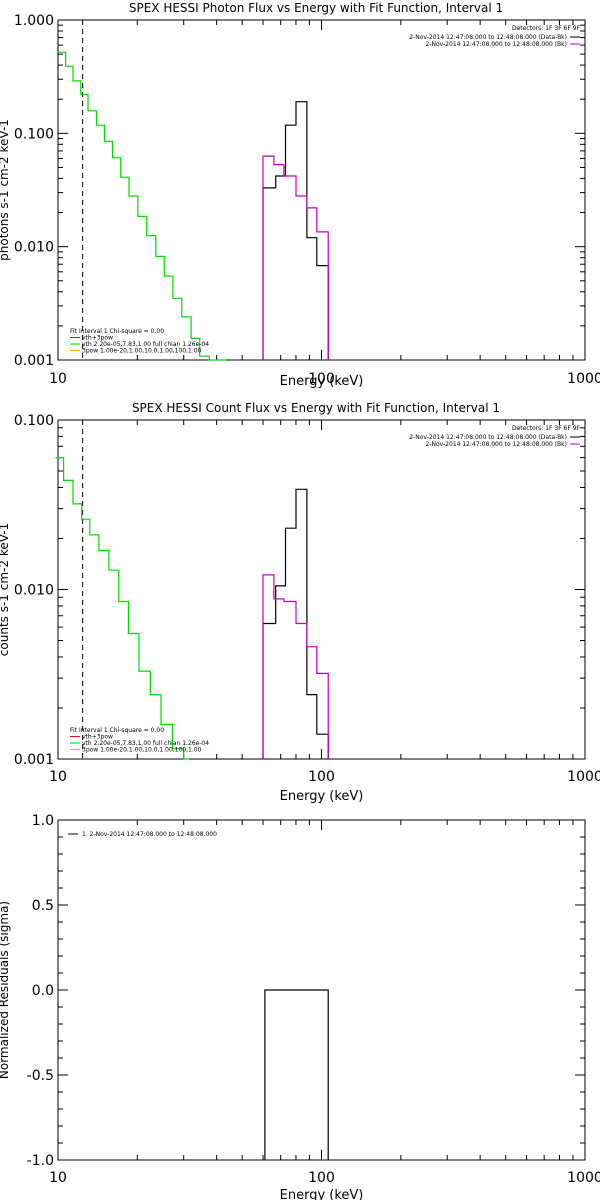 This screenshot has width=600, height=1200. I want to click on panel1-y-tick-label: 1.000, so click(34, 21).